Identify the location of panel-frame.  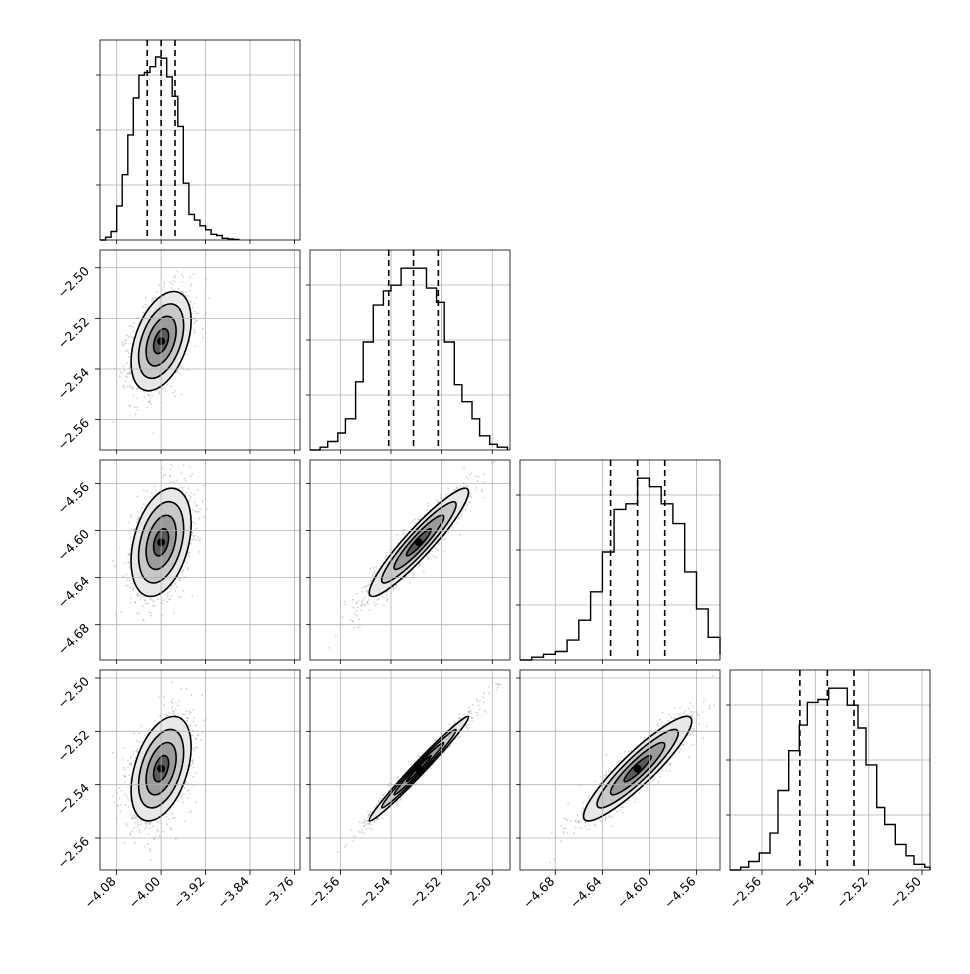
(200, 560).